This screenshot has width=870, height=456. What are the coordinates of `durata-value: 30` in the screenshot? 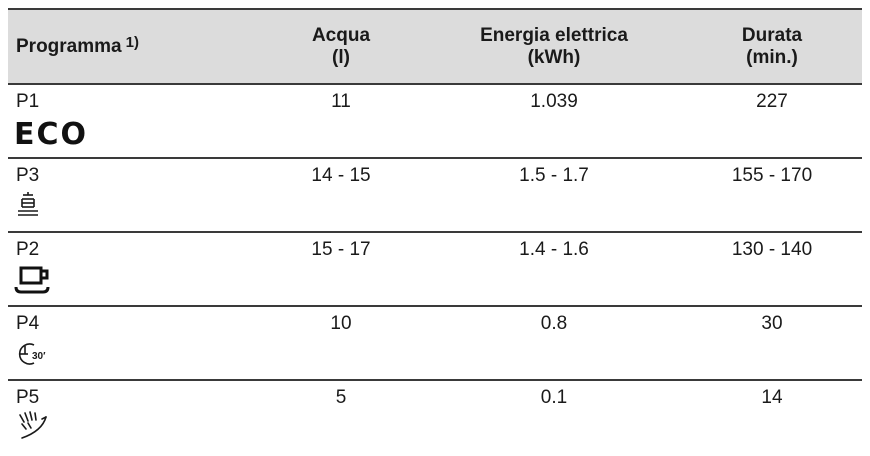 It's located at (772, 323).